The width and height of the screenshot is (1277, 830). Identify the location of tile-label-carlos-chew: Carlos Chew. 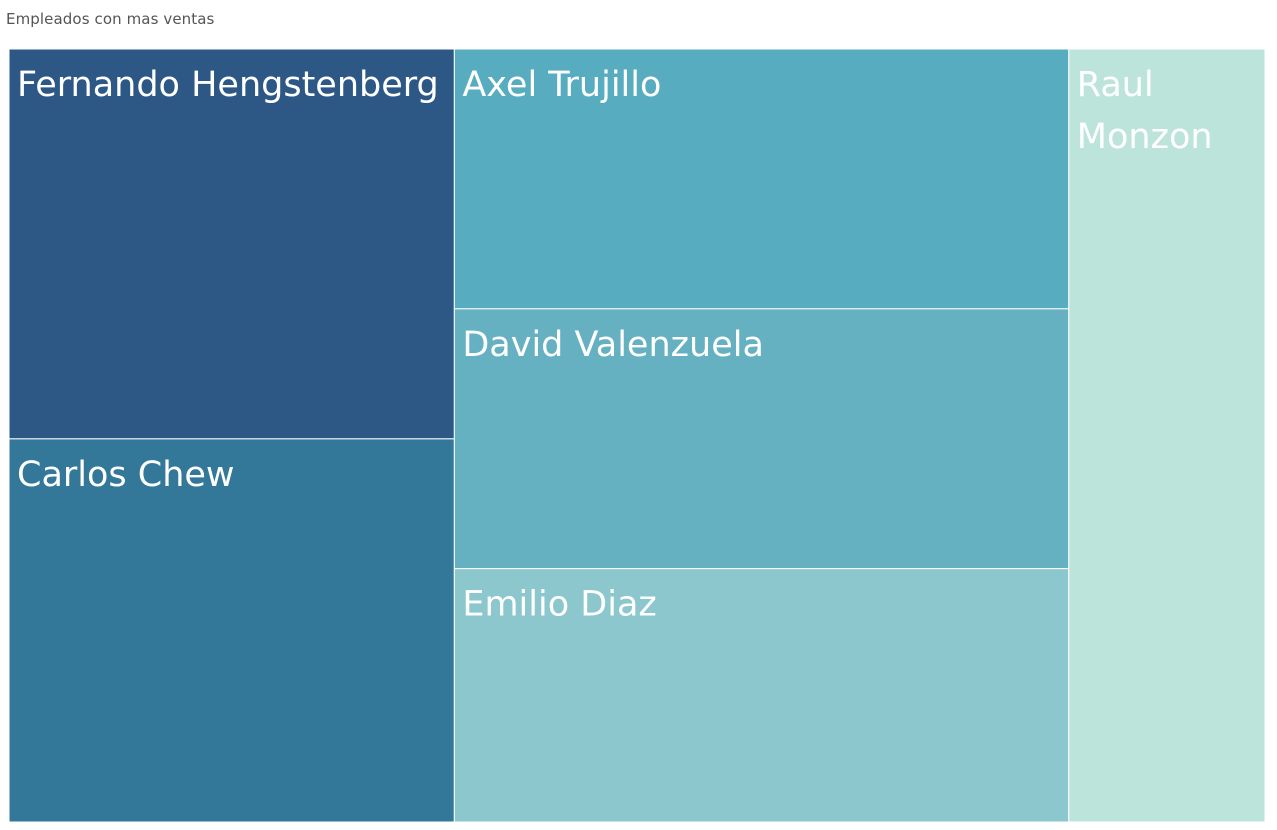
(126, 475).